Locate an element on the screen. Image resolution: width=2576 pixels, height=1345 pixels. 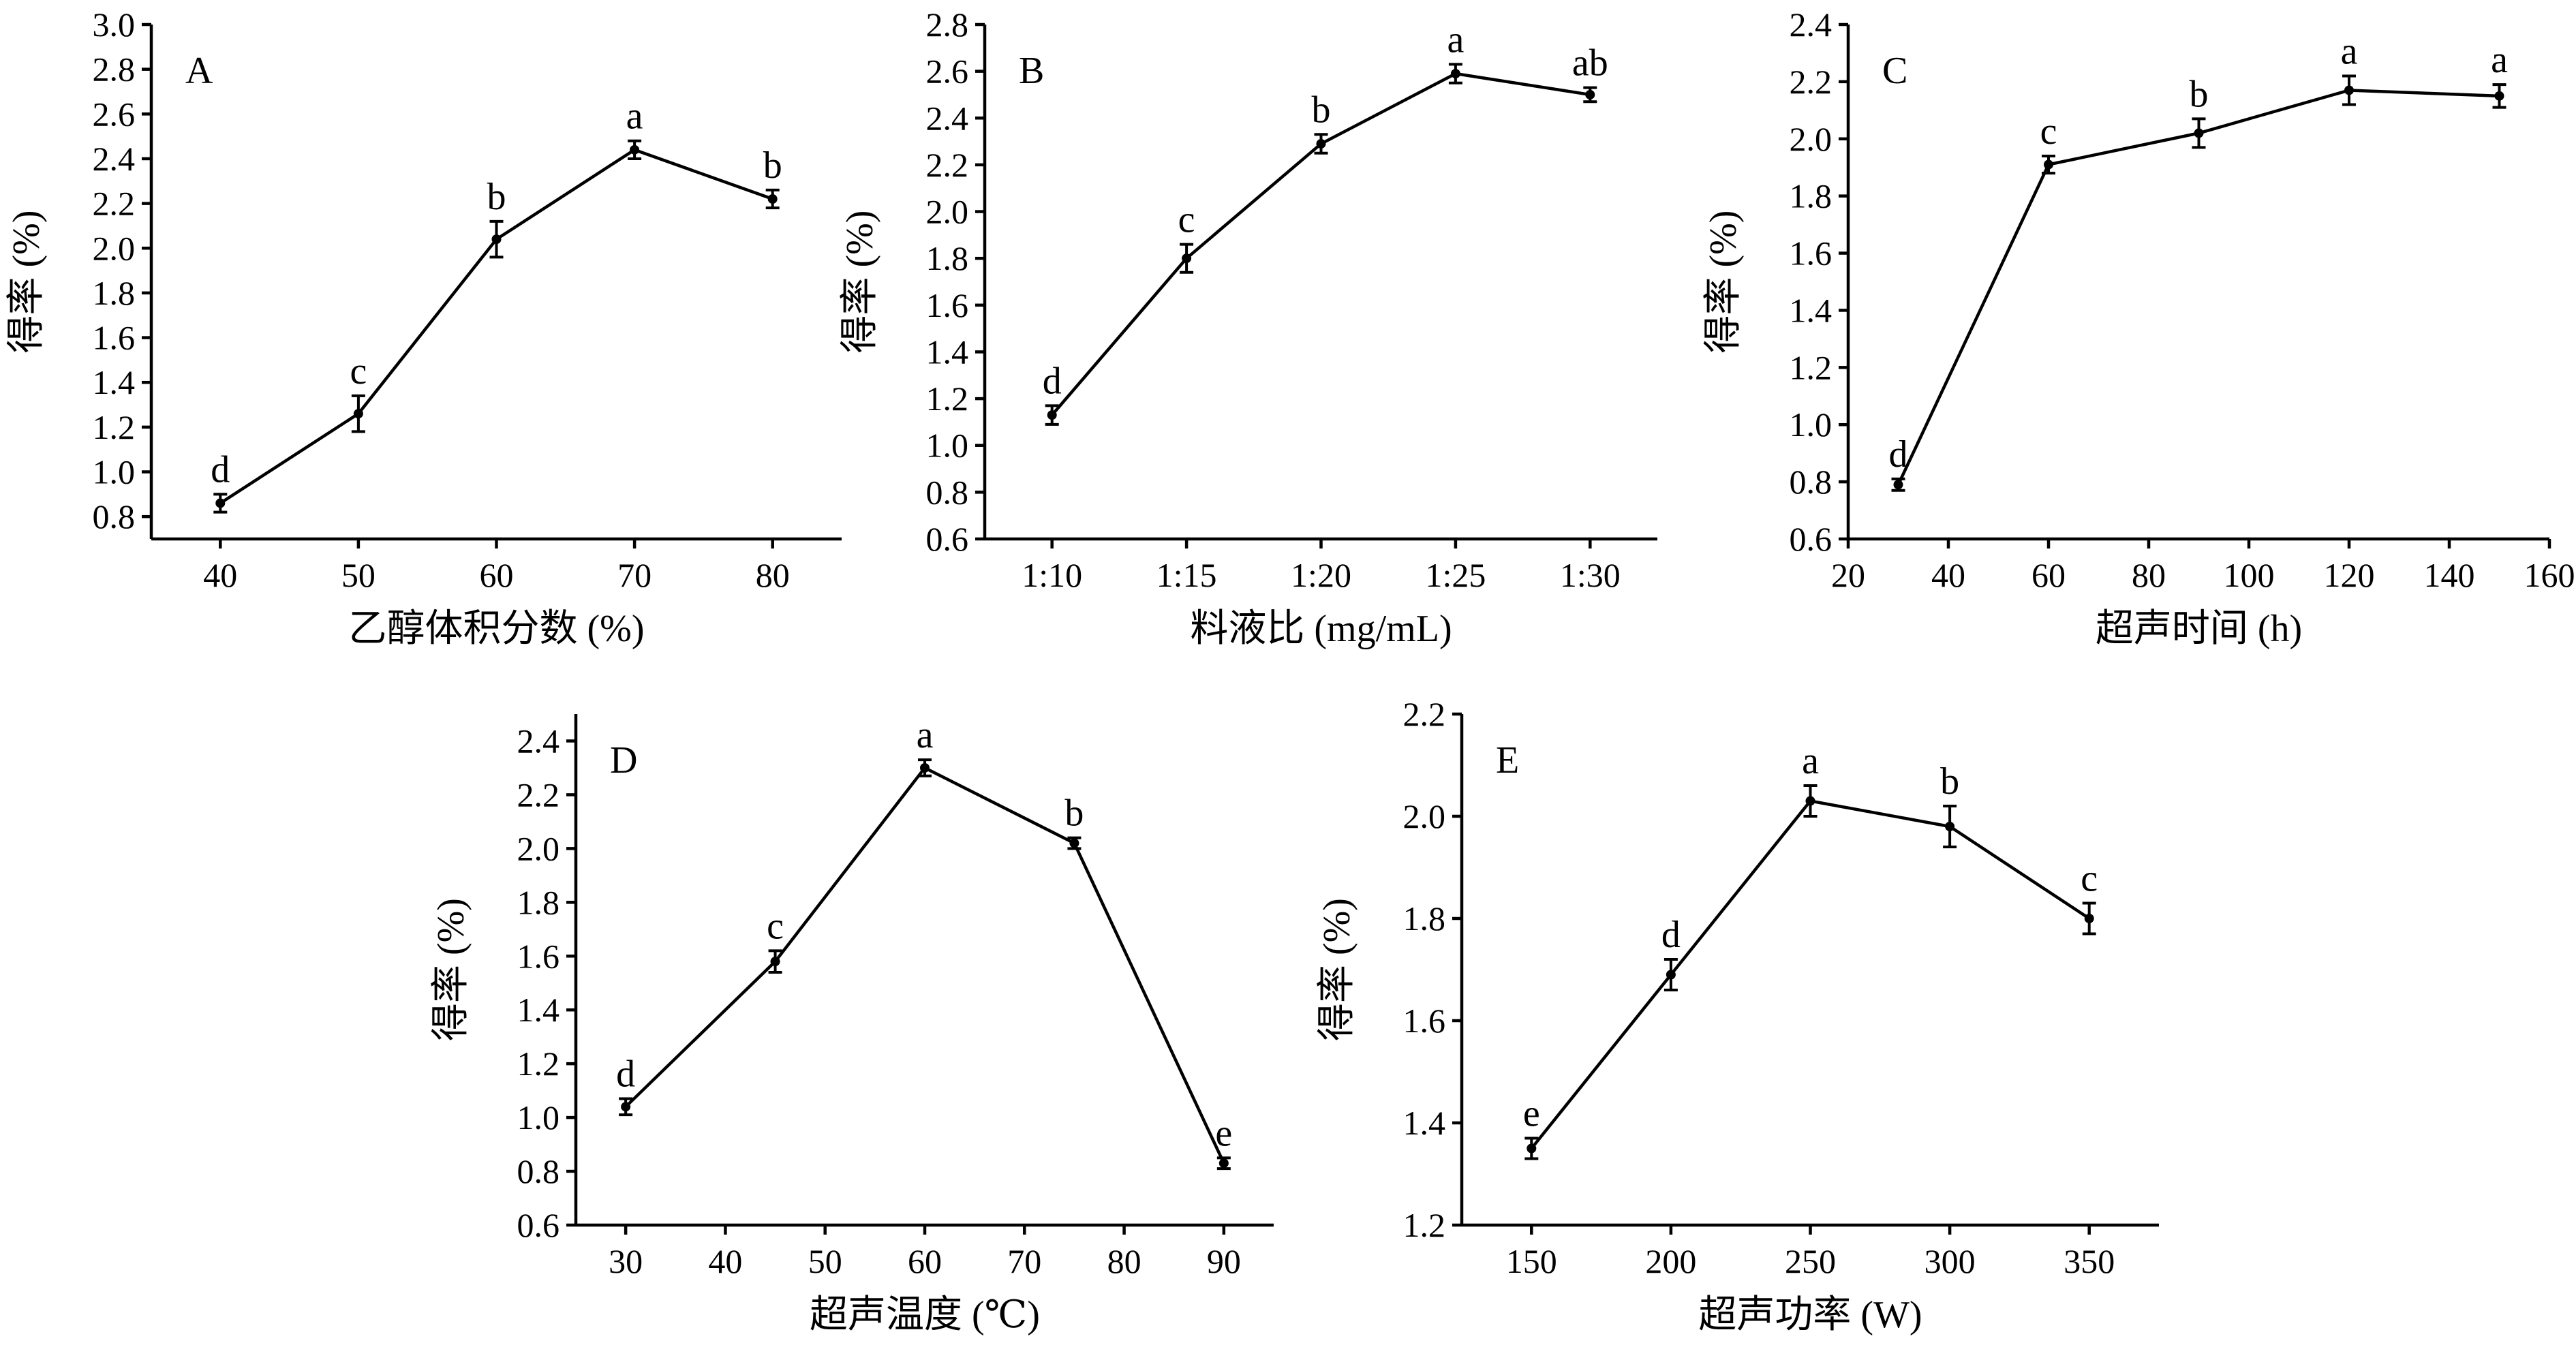
y-tick-label: 2.8 is located at coordinates (114, 69).